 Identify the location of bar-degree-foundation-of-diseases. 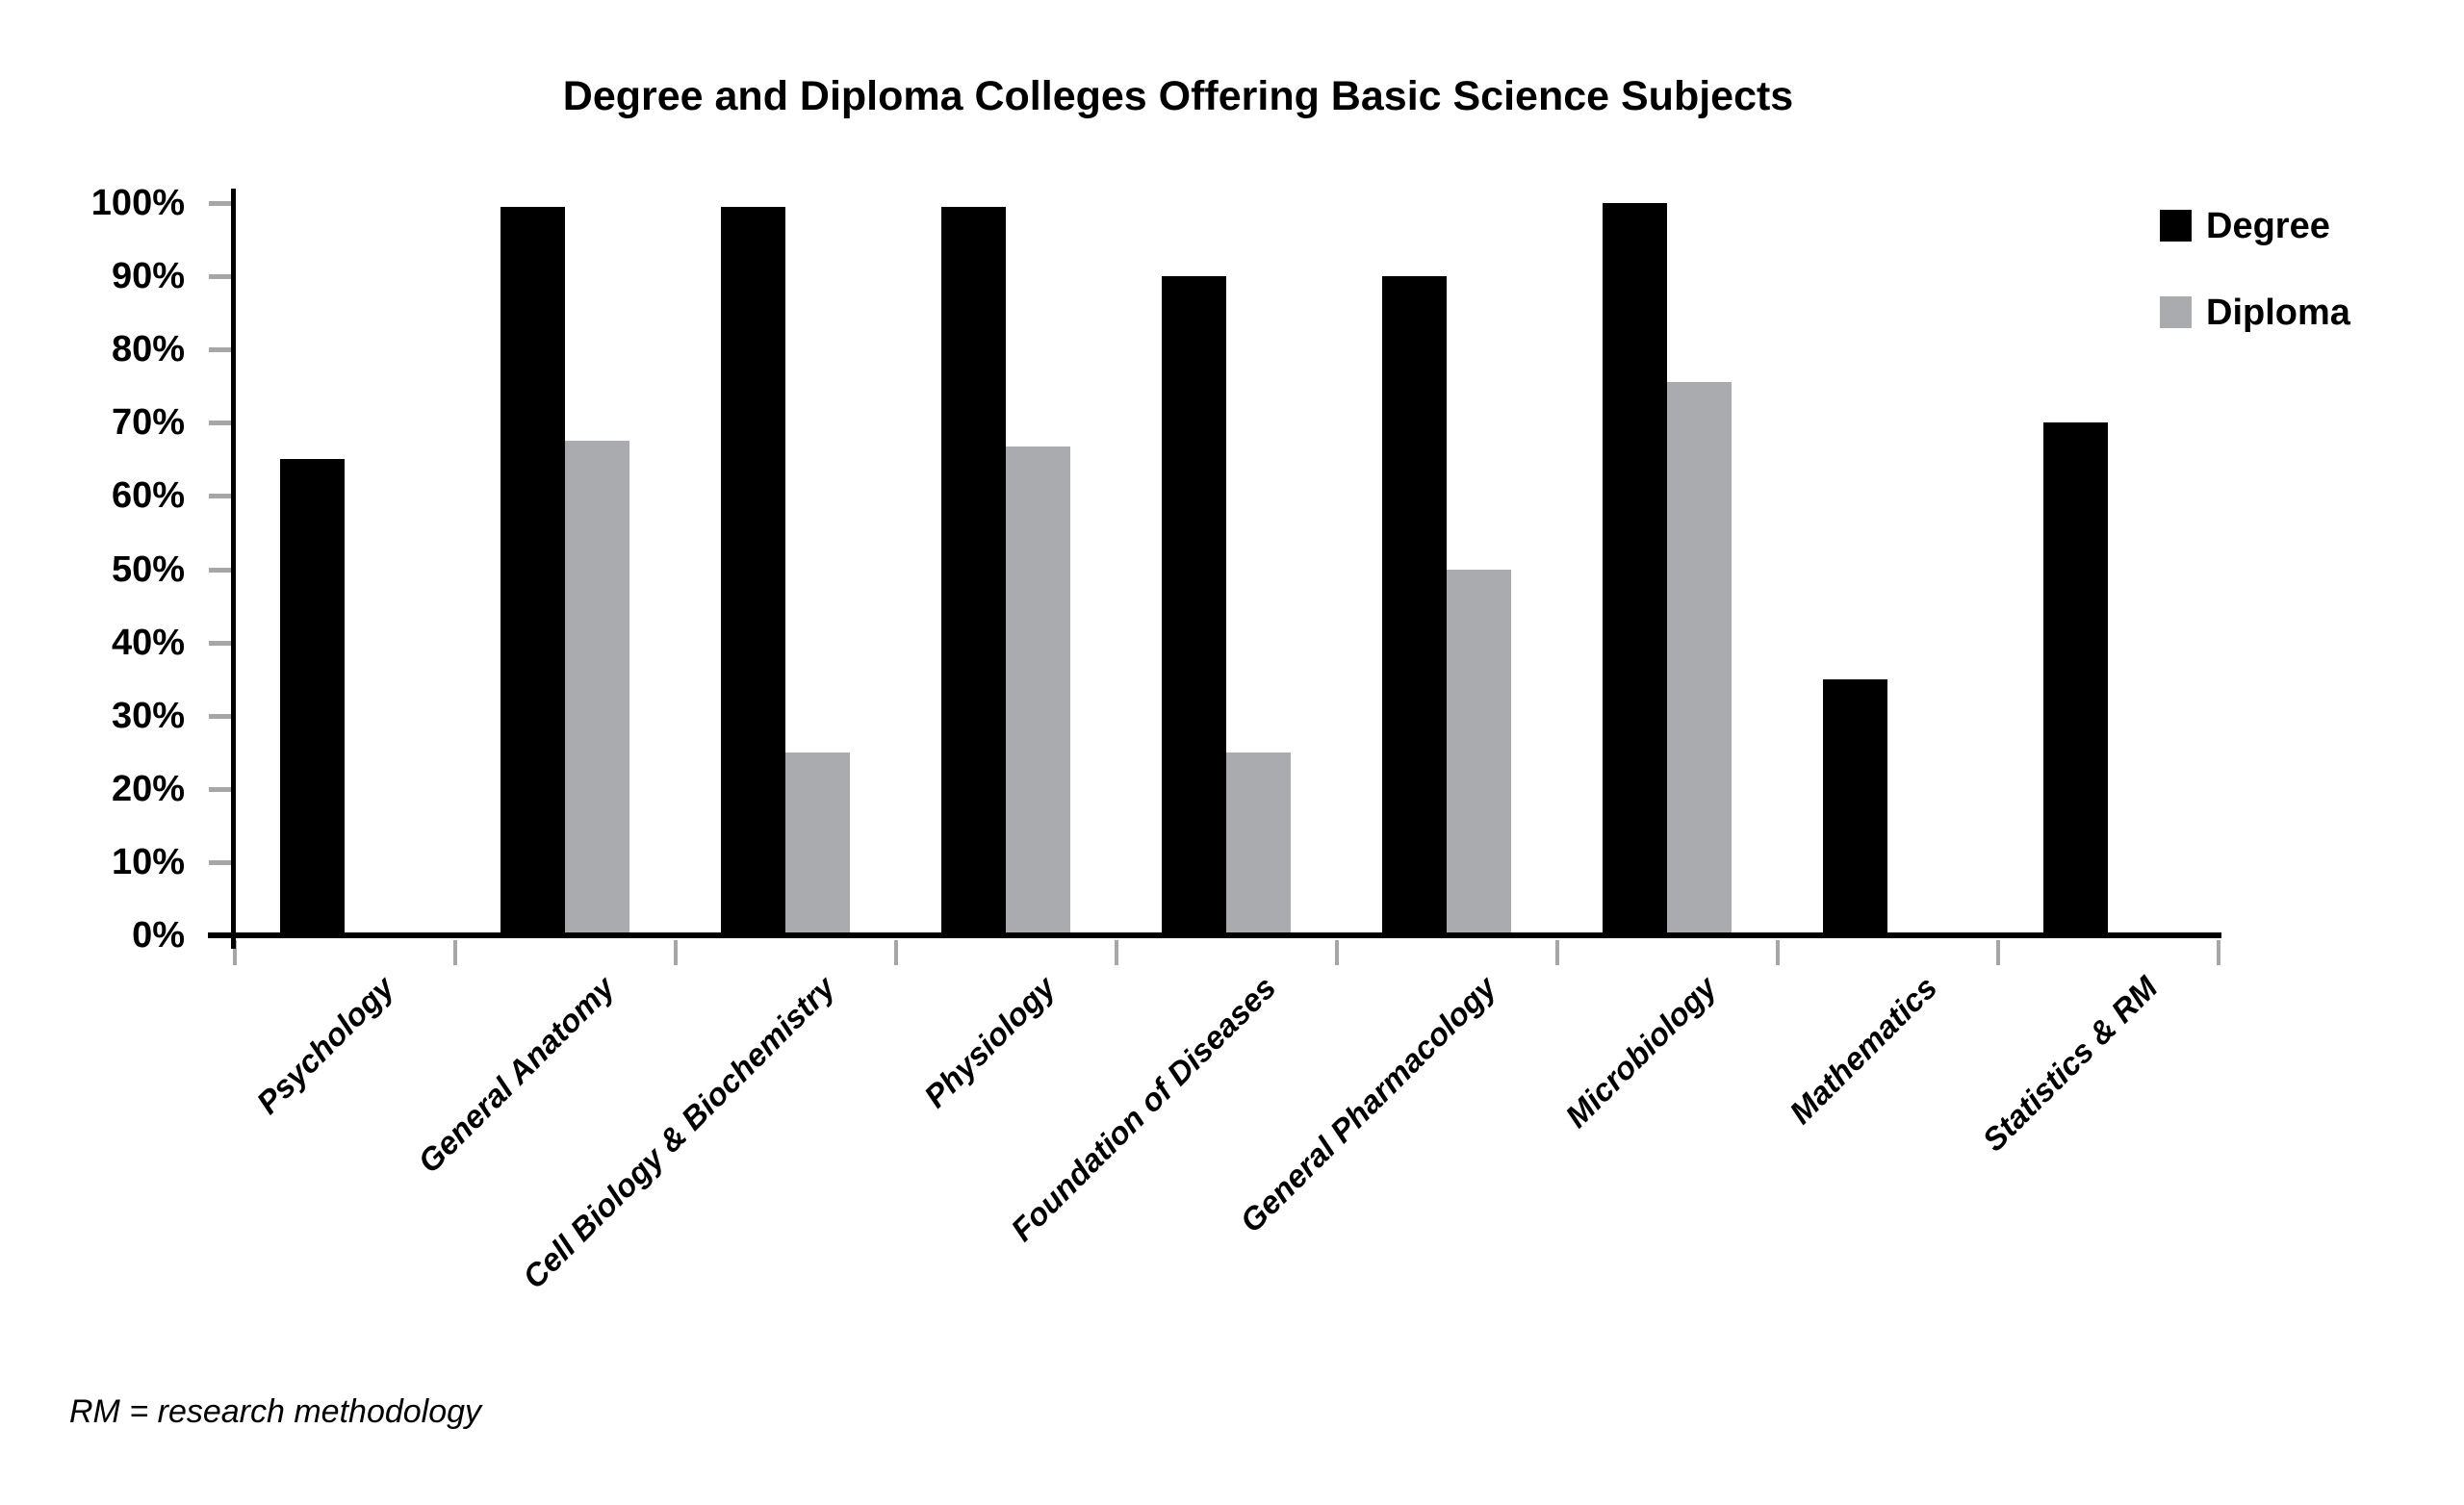
(1194, 605).